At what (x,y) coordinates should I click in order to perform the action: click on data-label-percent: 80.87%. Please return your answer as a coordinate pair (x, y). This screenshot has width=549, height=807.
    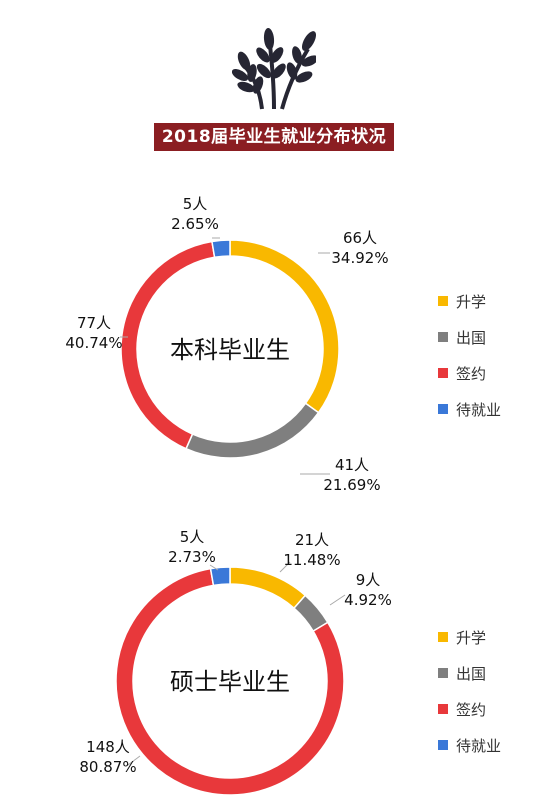
    Looking at the image, I should click on (107, 767).